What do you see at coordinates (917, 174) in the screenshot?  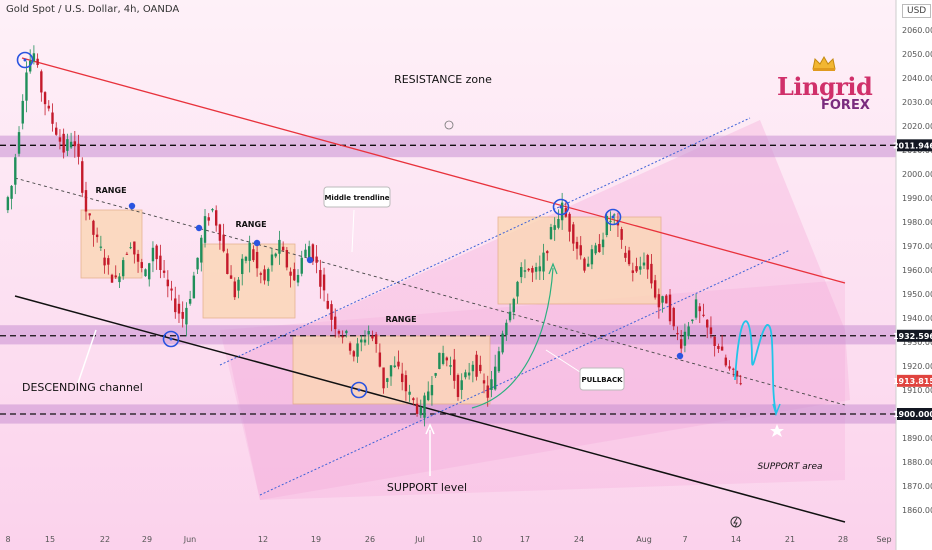 I see `y-tick-label: 2000.00` at bounding box center [917, 174].